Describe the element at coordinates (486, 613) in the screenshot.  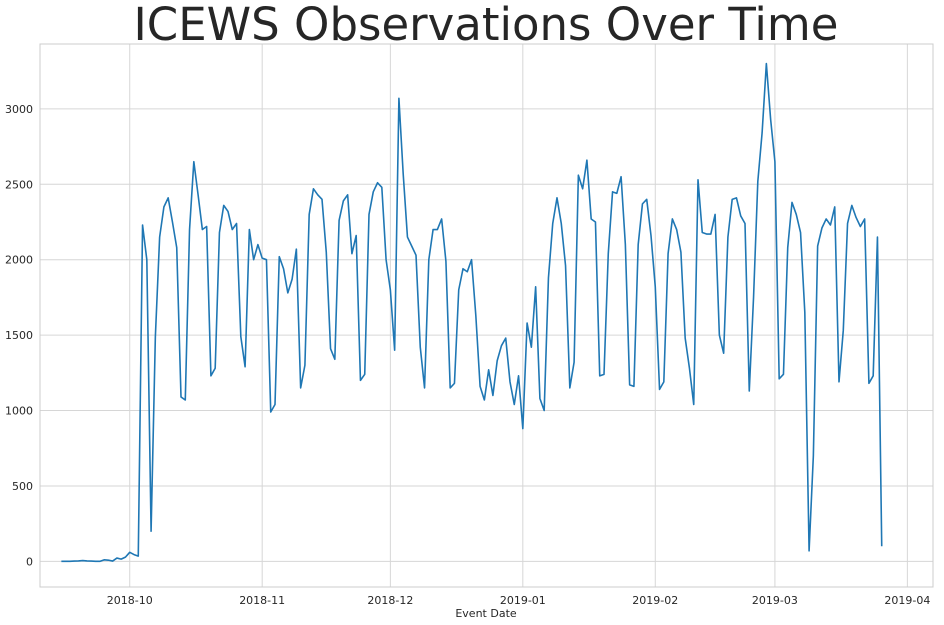
I see `x-axis-label: Event Date` at that location.